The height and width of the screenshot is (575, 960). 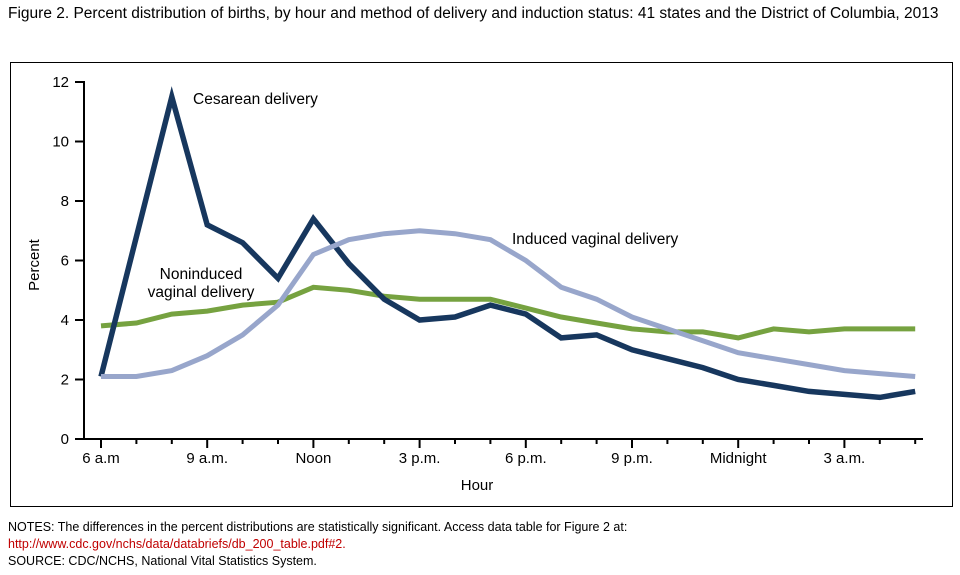 I want to click on x-tick-label: 3 a.m., so click(x=845, y=458).